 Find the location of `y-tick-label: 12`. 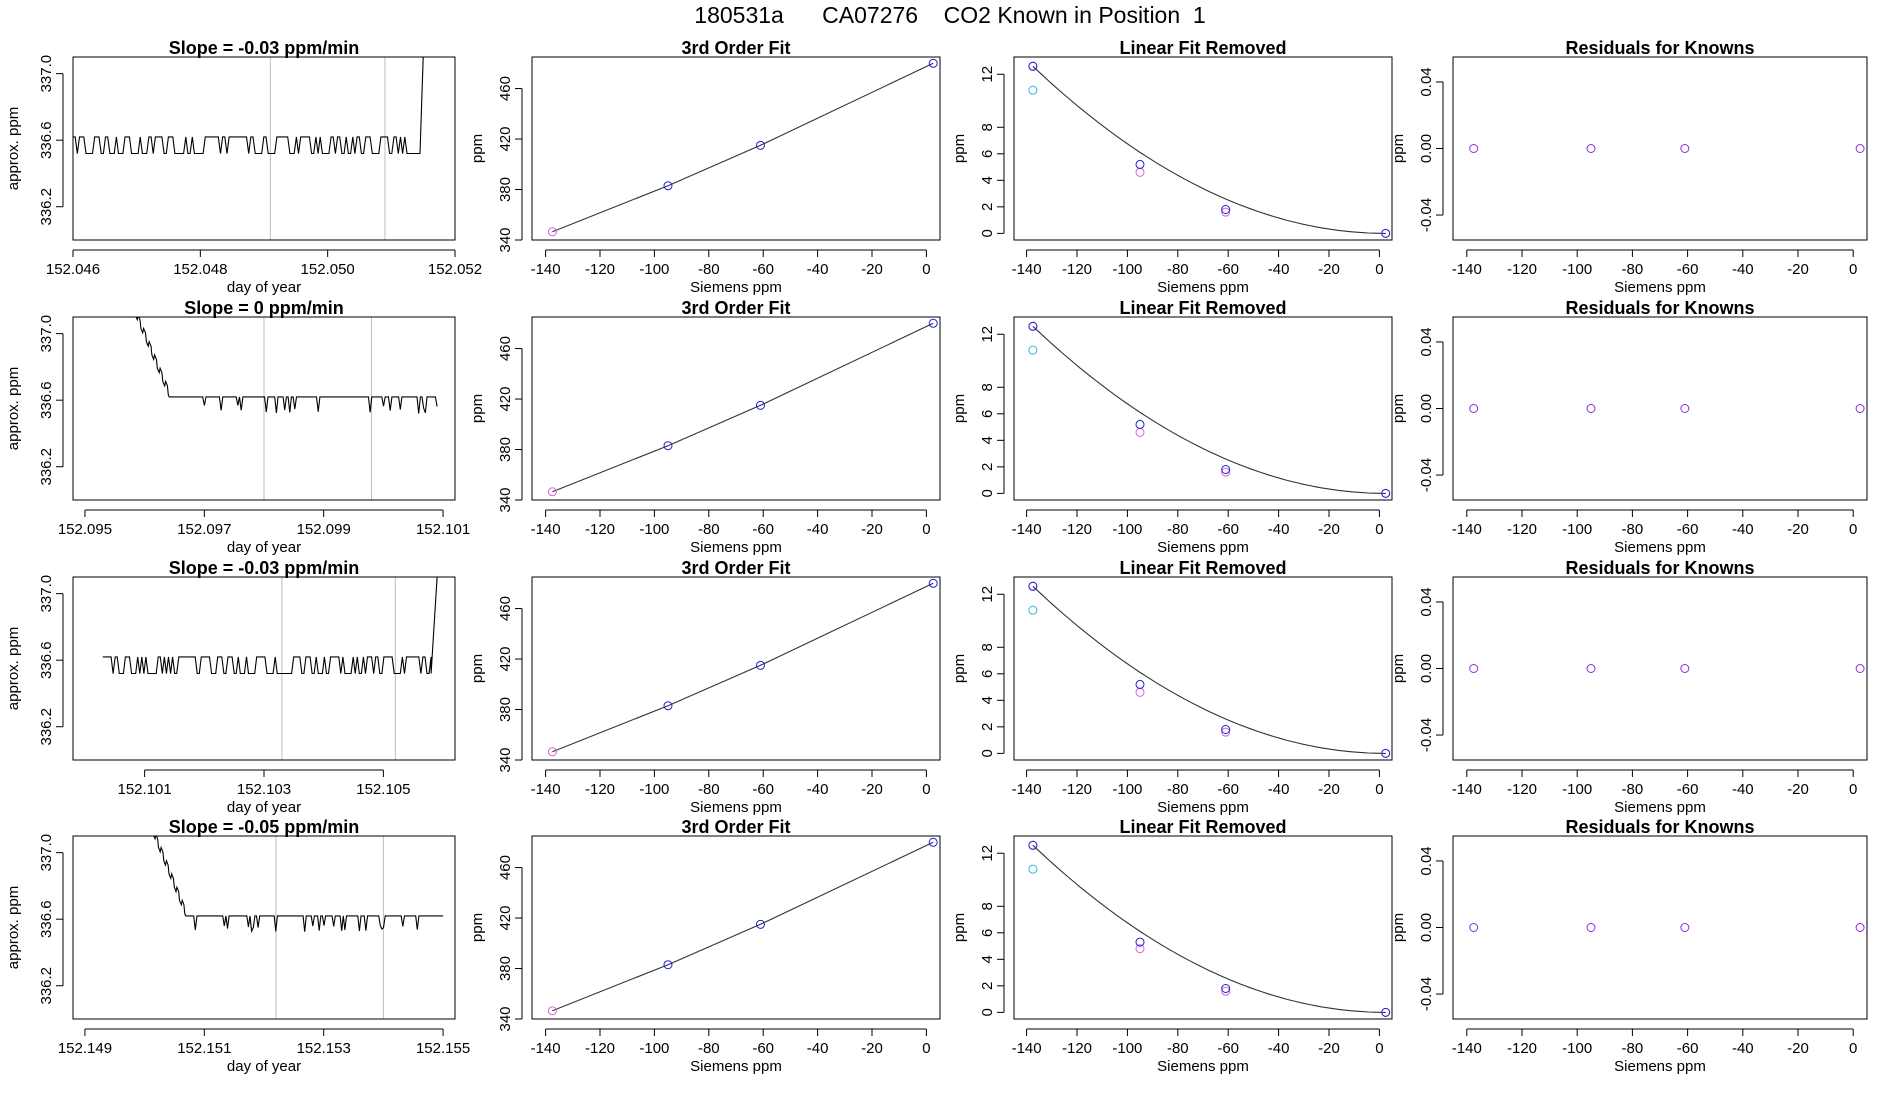

y-tick-label: 12 is located at coordinates (987, 74).